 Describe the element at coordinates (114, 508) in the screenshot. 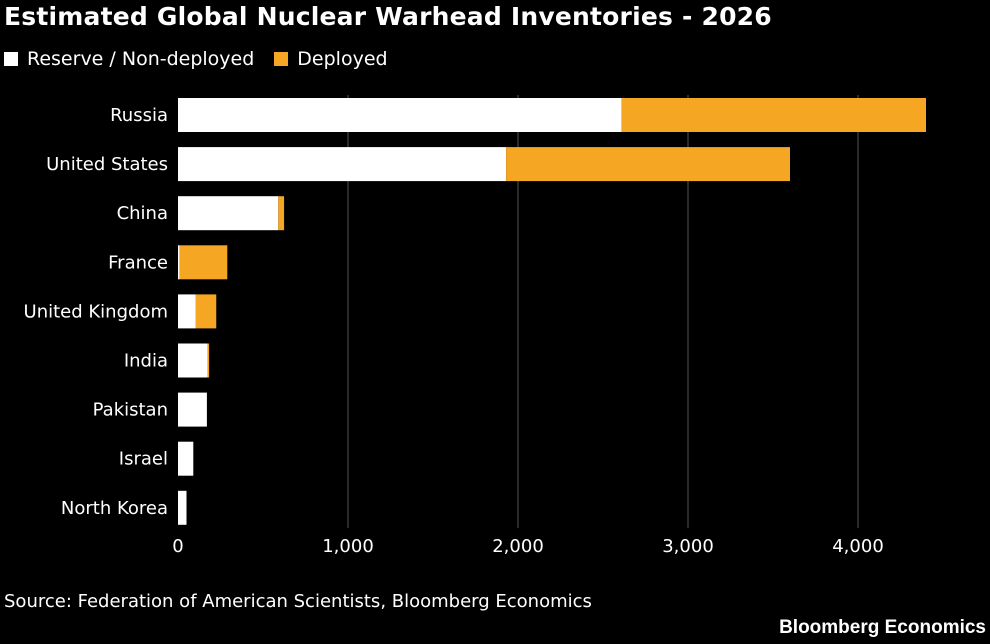

I see `category-label: North Korea` at that location.